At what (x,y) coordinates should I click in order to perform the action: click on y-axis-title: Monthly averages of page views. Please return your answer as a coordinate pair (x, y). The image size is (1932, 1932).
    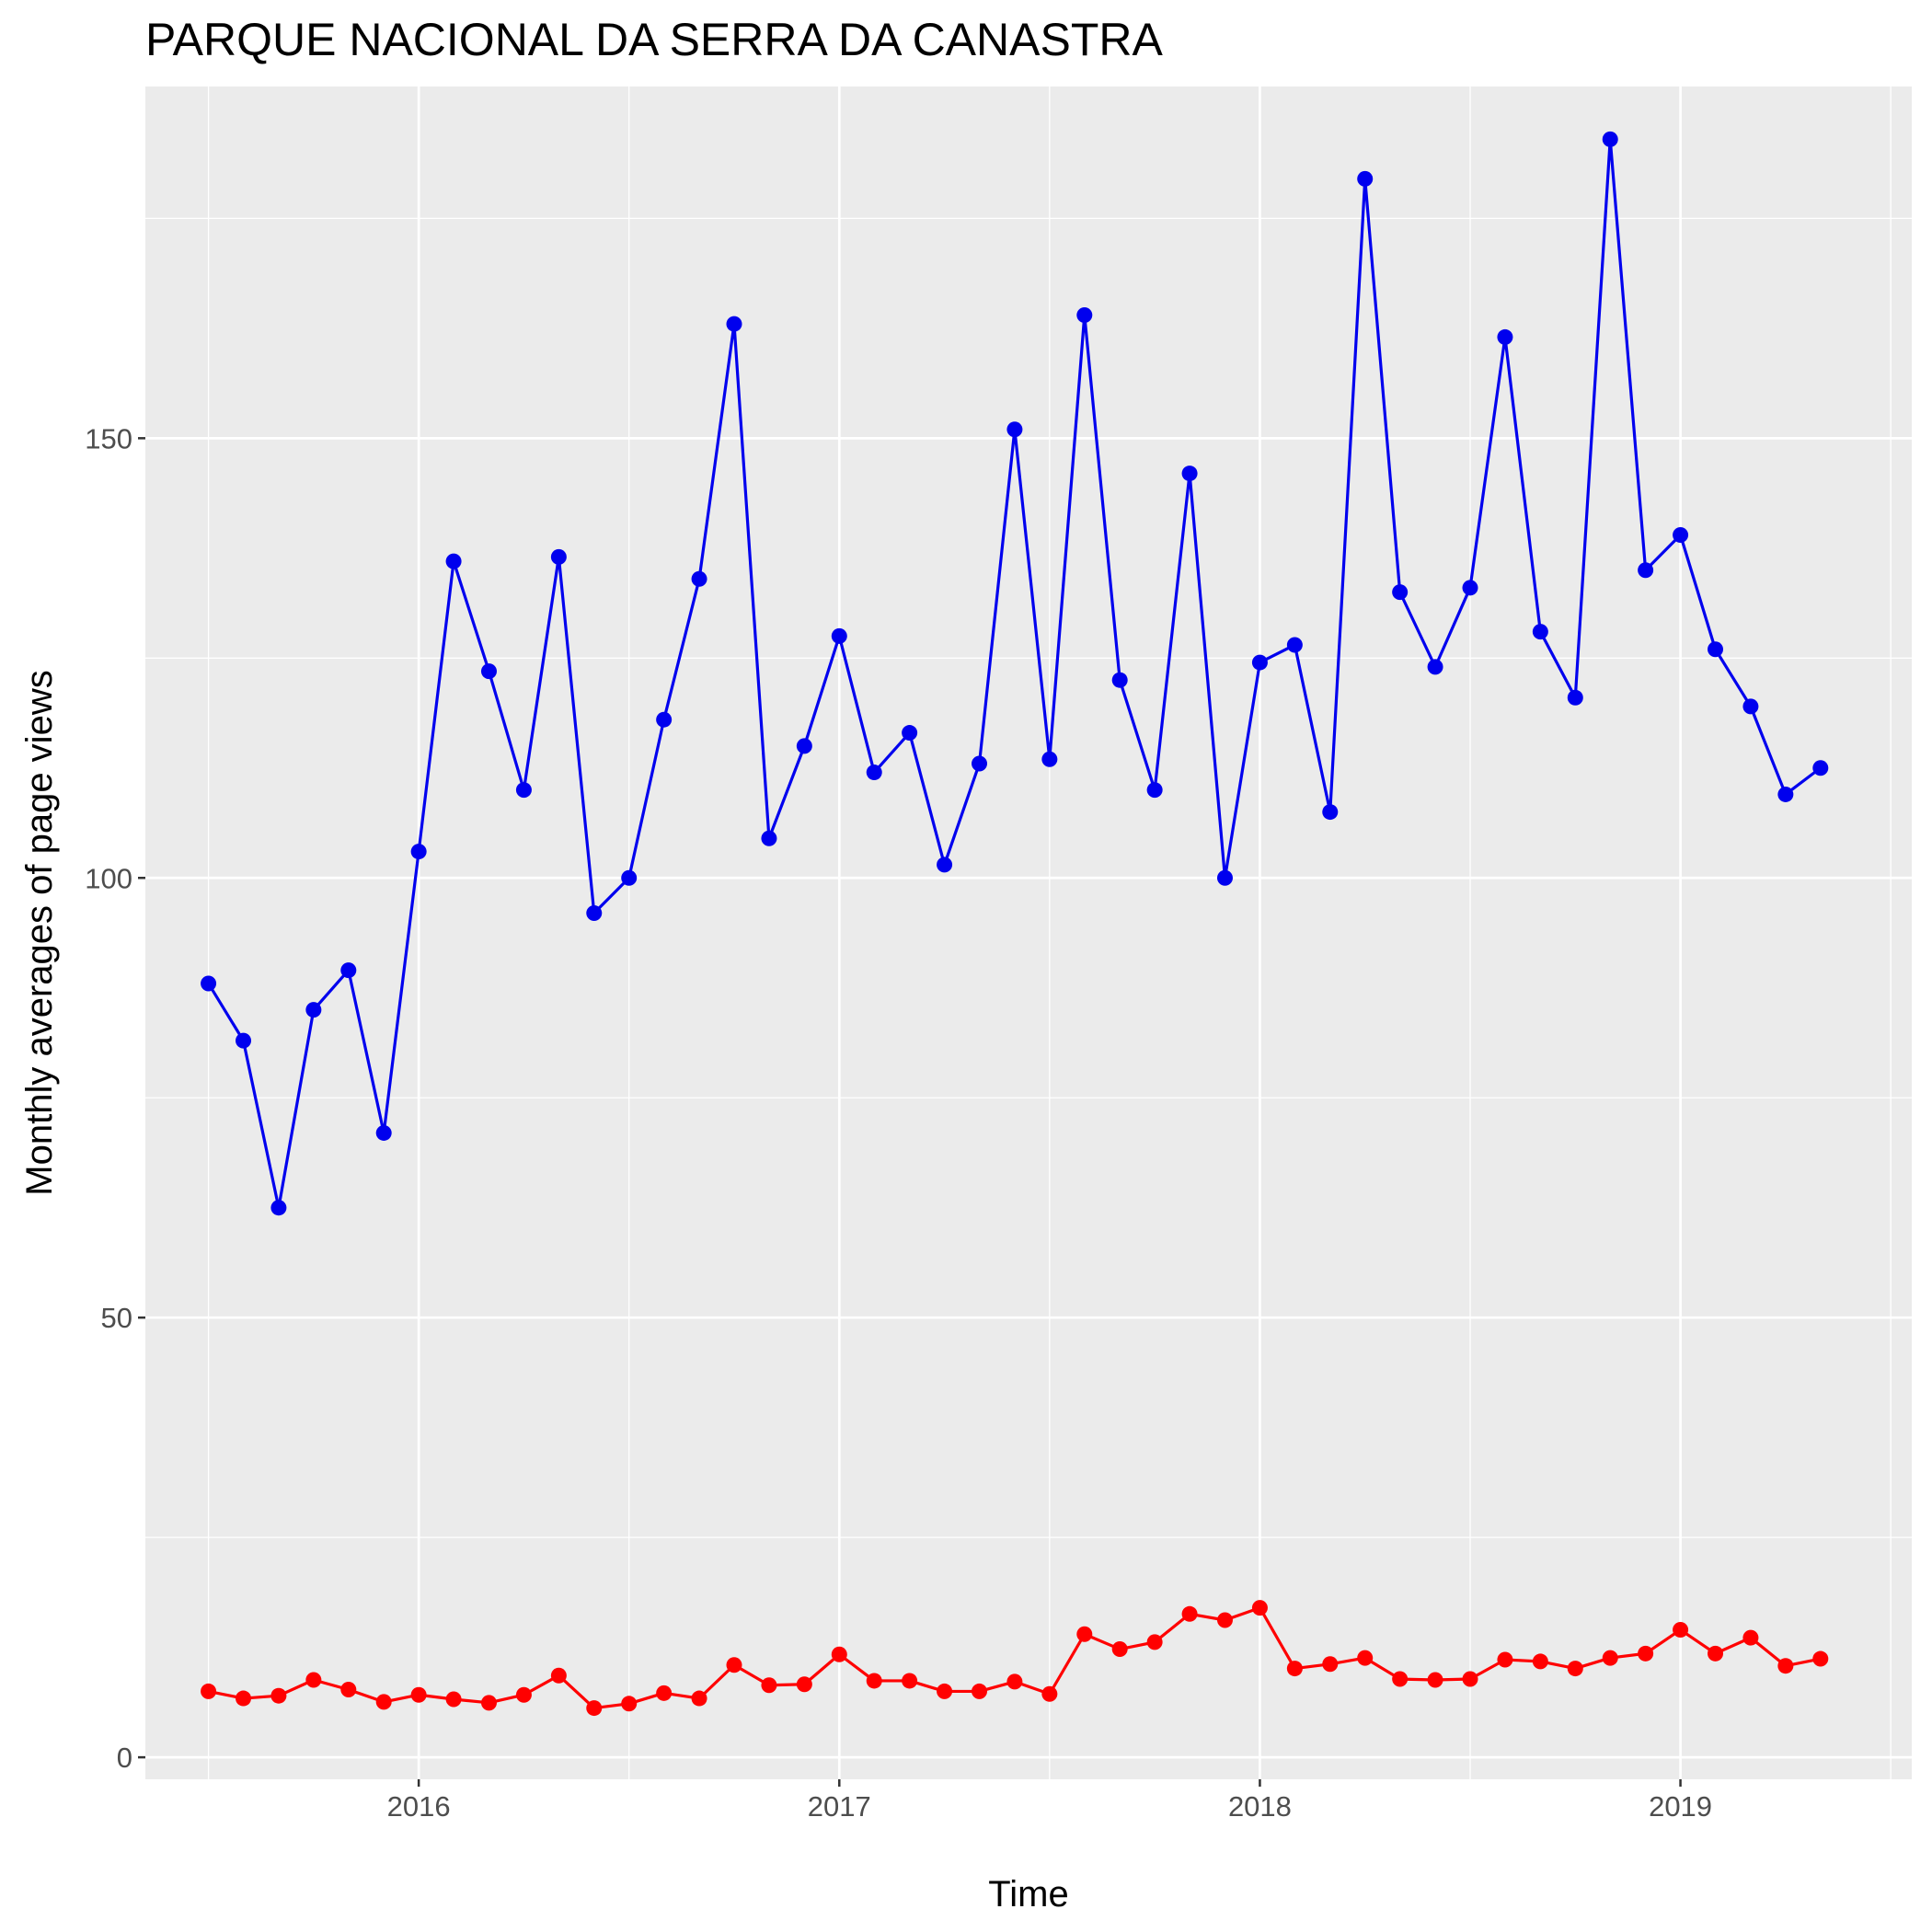
    Looking at the image, I should click on (39, 932).